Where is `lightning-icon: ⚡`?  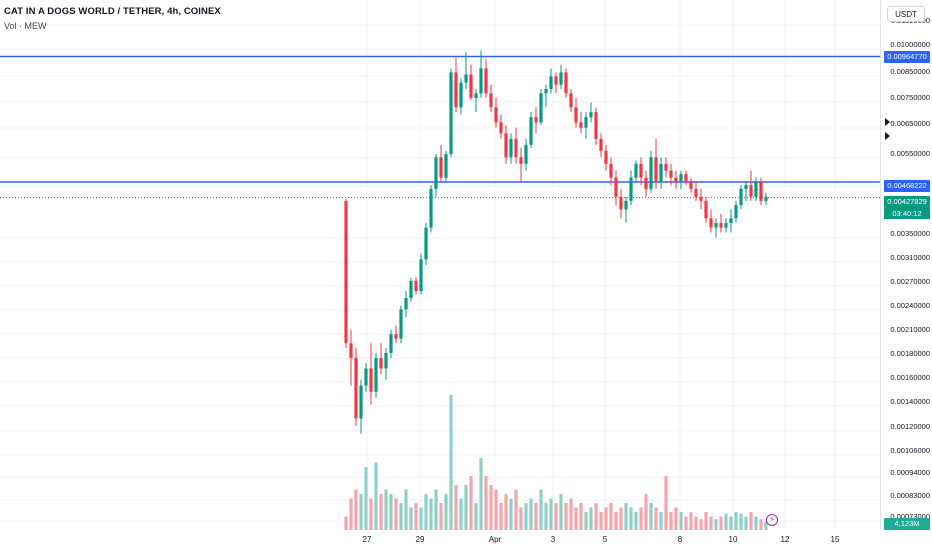
lightning-icon: ⚡ is located at coordinates (772, 520).